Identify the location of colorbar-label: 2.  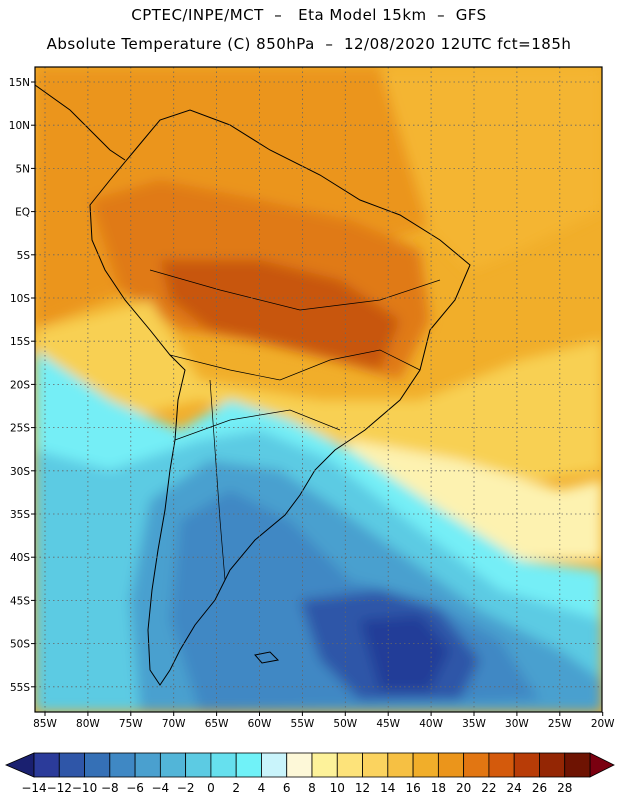
(236, 788).